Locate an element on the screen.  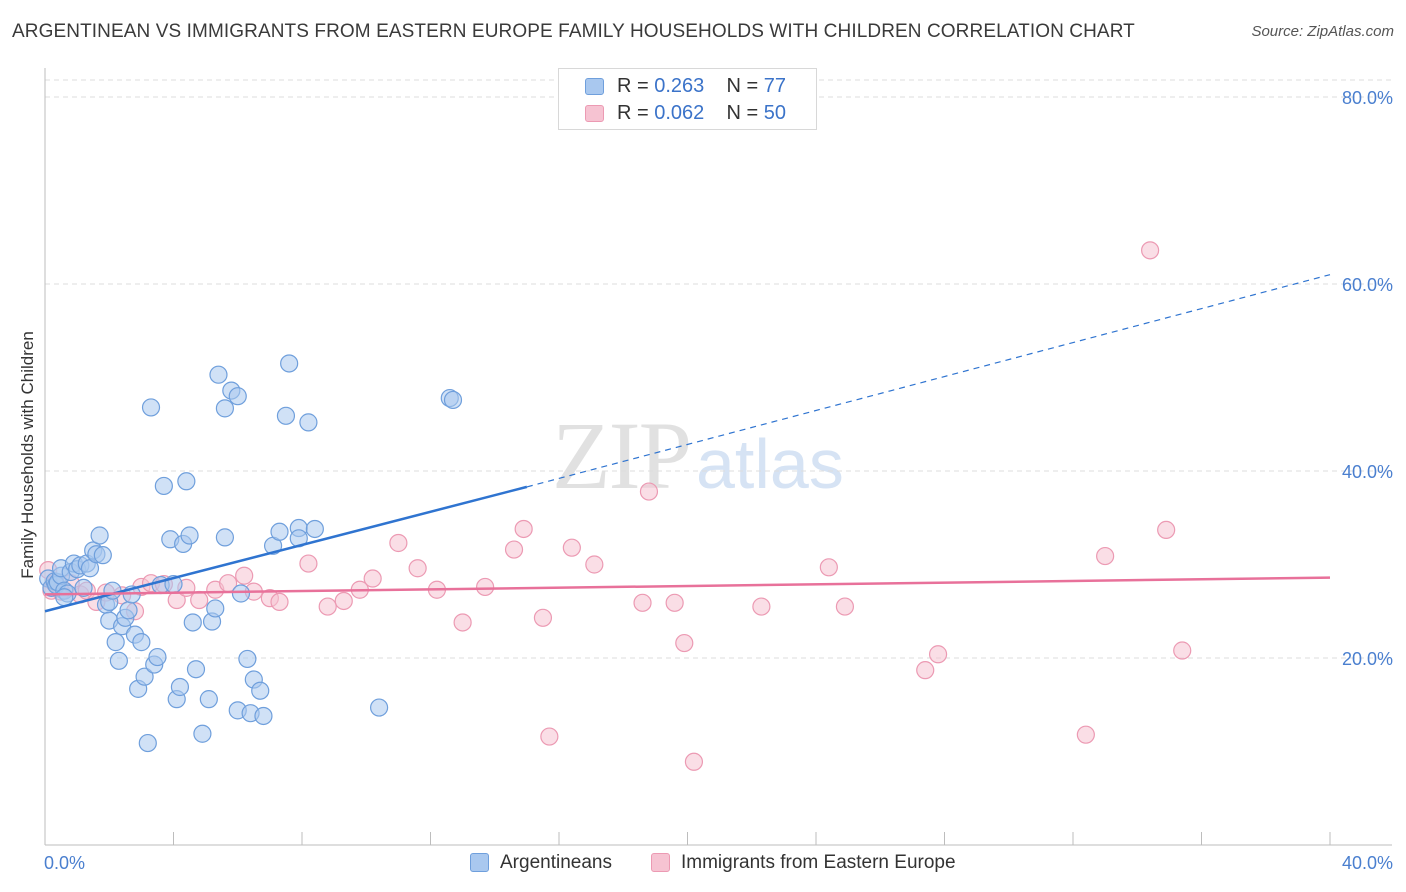
legend-r-value: 0.062 is located at coordinates (679, 113).